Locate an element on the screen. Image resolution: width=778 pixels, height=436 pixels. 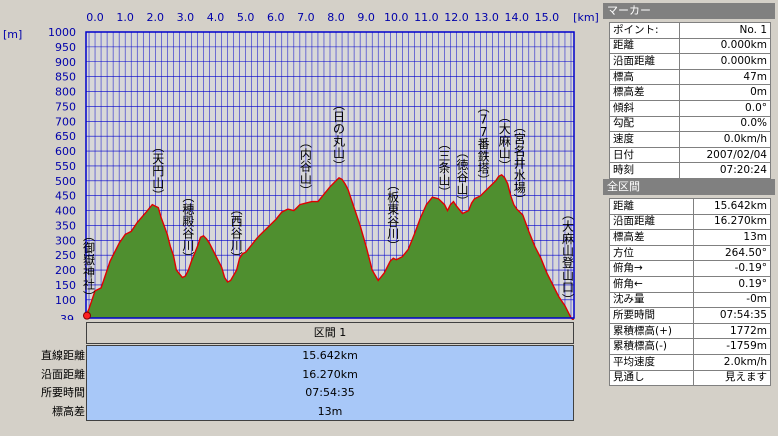
waypoint-label: ︵板東谷川︶ is located at coordinates (393, 215).